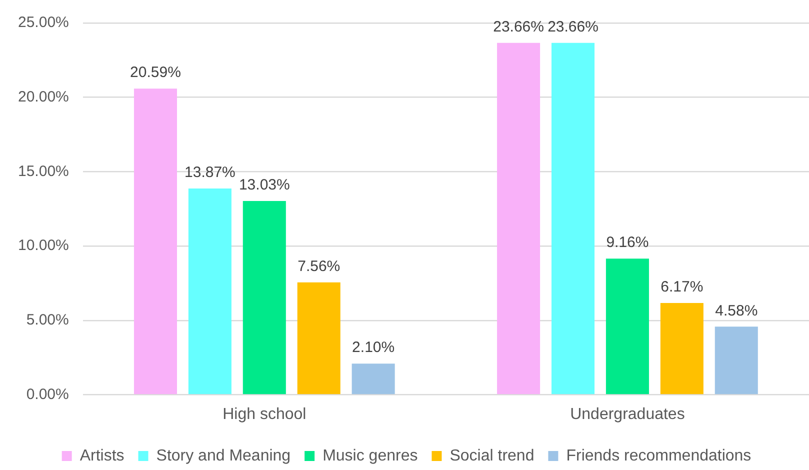  Describe the element at coordinates (43, 23) in the screenshot. I see `y-tick-label: 25.00%` at that location.